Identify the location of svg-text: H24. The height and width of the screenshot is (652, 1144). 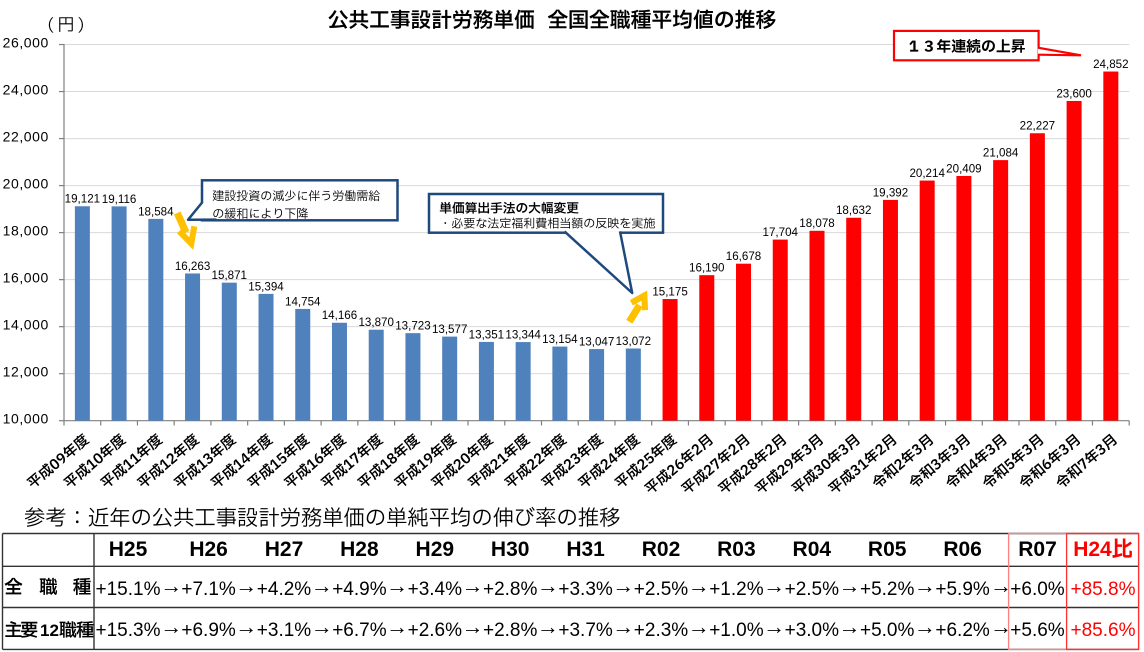
(1092, 549).